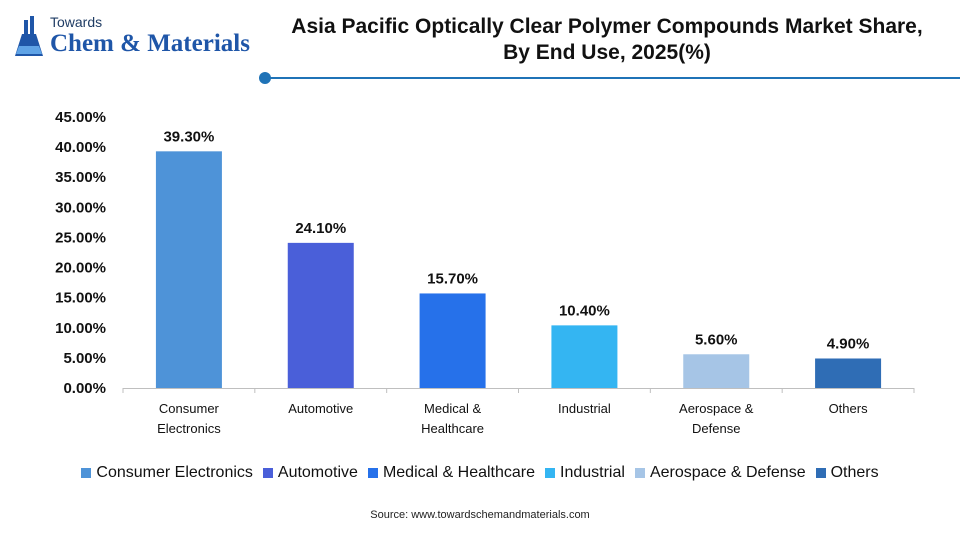  I want to click on legend-item: Aerospace & Defense, so click(720, 473).